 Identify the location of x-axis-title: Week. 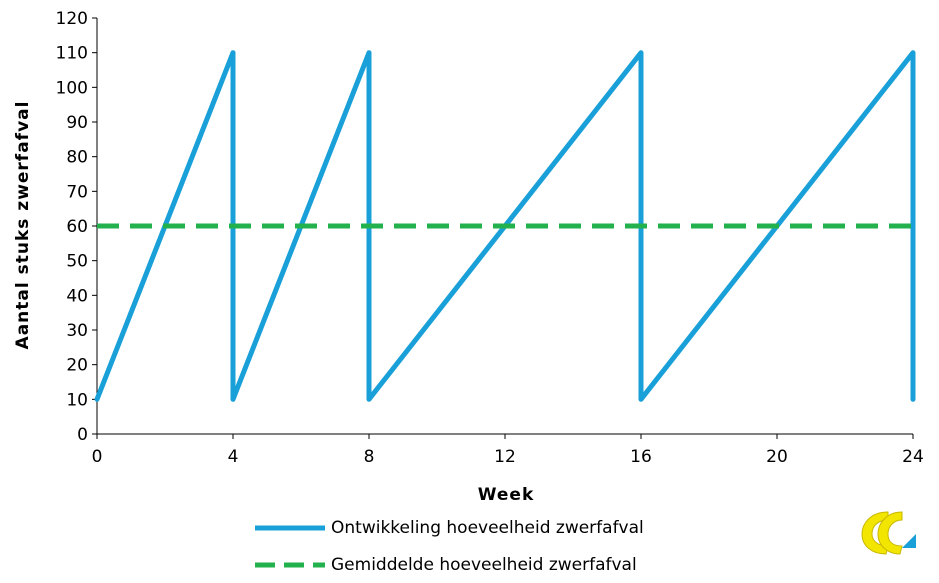
(506, 492).